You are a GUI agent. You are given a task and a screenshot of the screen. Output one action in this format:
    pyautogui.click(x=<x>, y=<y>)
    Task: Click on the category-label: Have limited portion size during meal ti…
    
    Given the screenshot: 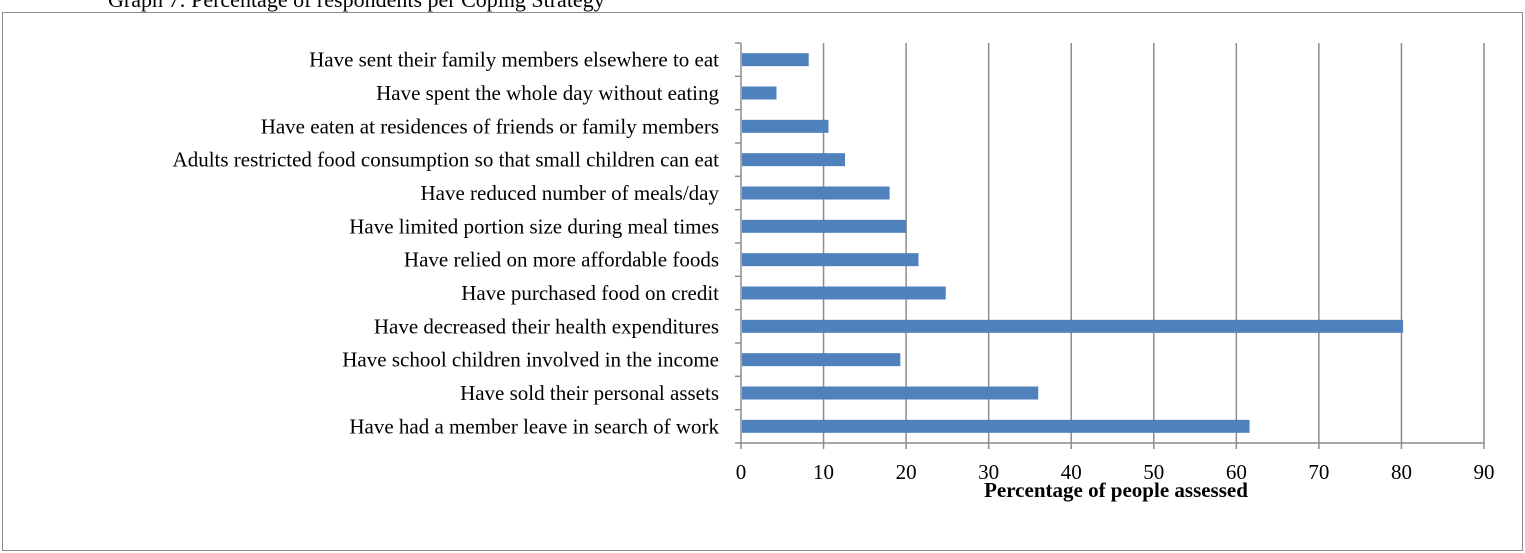 What is the action you would take?
    pyautogui.click(x=534, y=226)
    